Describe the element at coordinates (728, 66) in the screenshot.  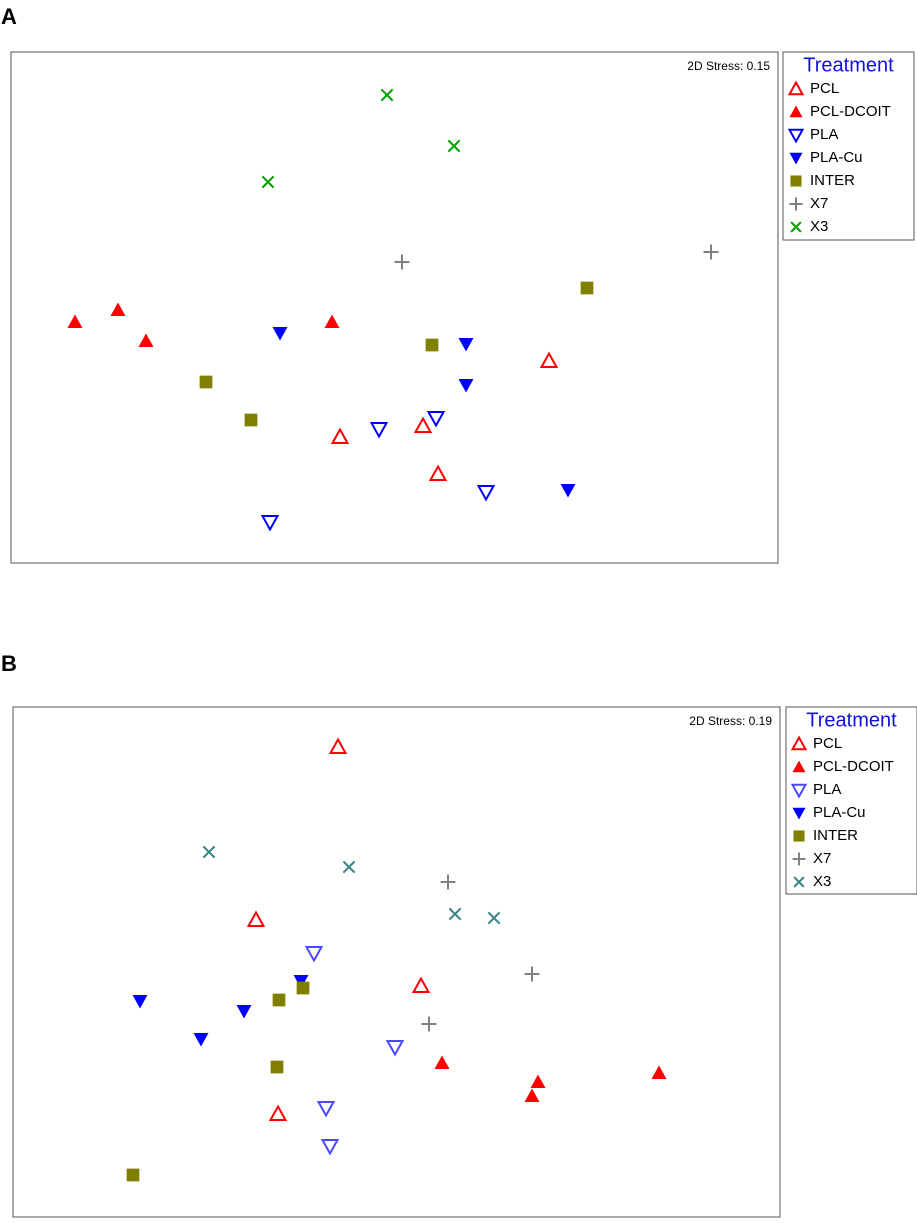
I see `stress-annotation: 2D Stress: 0.15` at that location.